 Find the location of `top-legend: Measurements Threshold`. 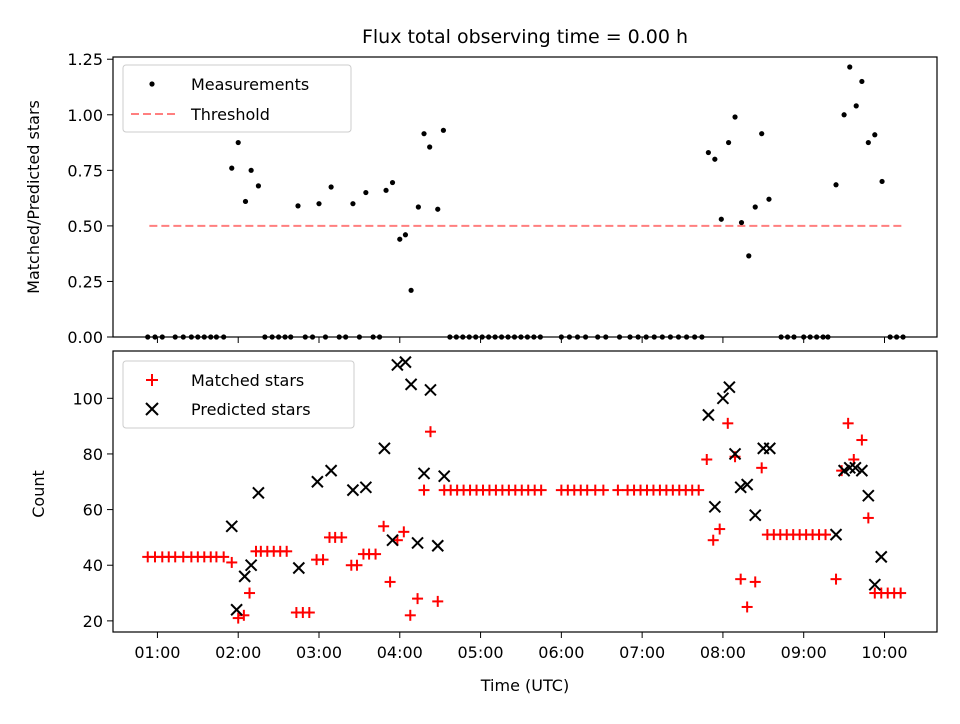

top-legend: Measurements Threshold is located at coordinates (237, 98).